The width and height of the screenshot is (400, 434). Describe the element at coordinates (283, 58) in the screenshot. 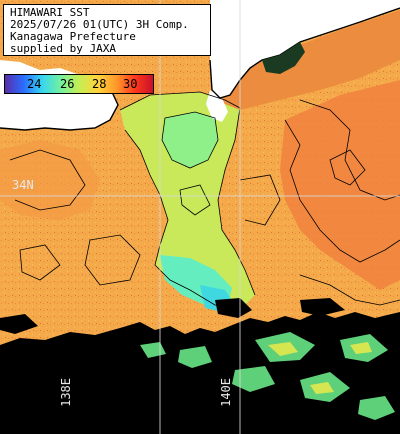

I see `tokyo-bay-dark` at that location.